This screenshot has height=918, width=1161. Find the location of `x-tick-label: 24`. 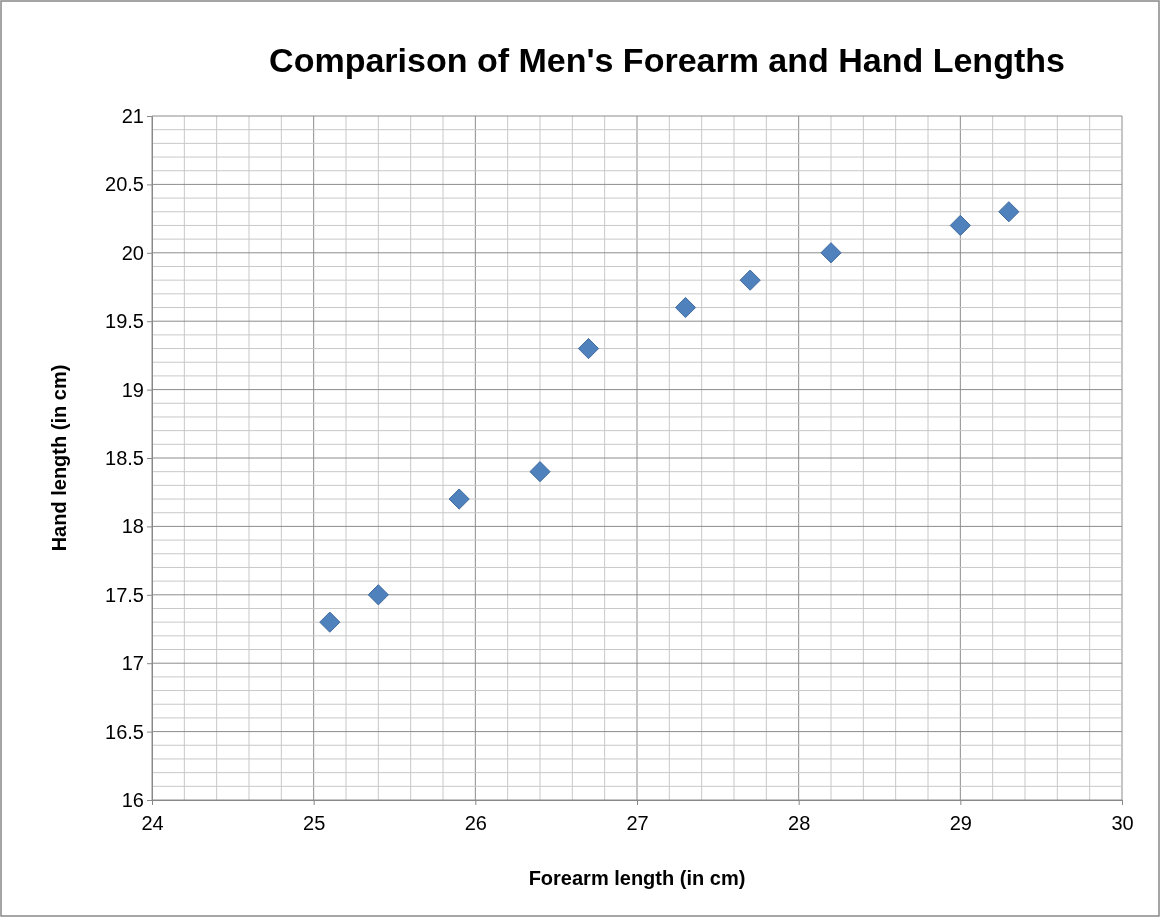

x-tick-label: 24 is located at coordinates (152, 823).